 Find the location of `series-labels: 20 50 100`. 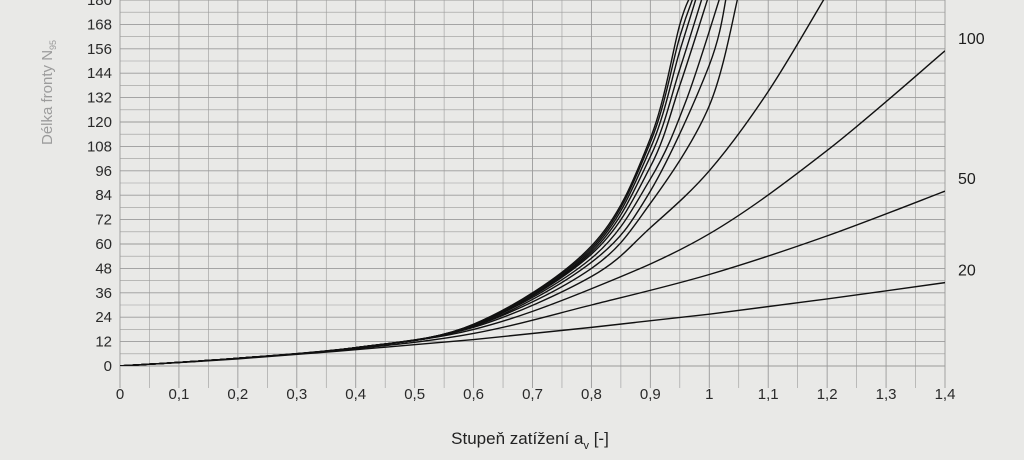

series-labels: 20 50 100 is located at coordinates (971, 155).